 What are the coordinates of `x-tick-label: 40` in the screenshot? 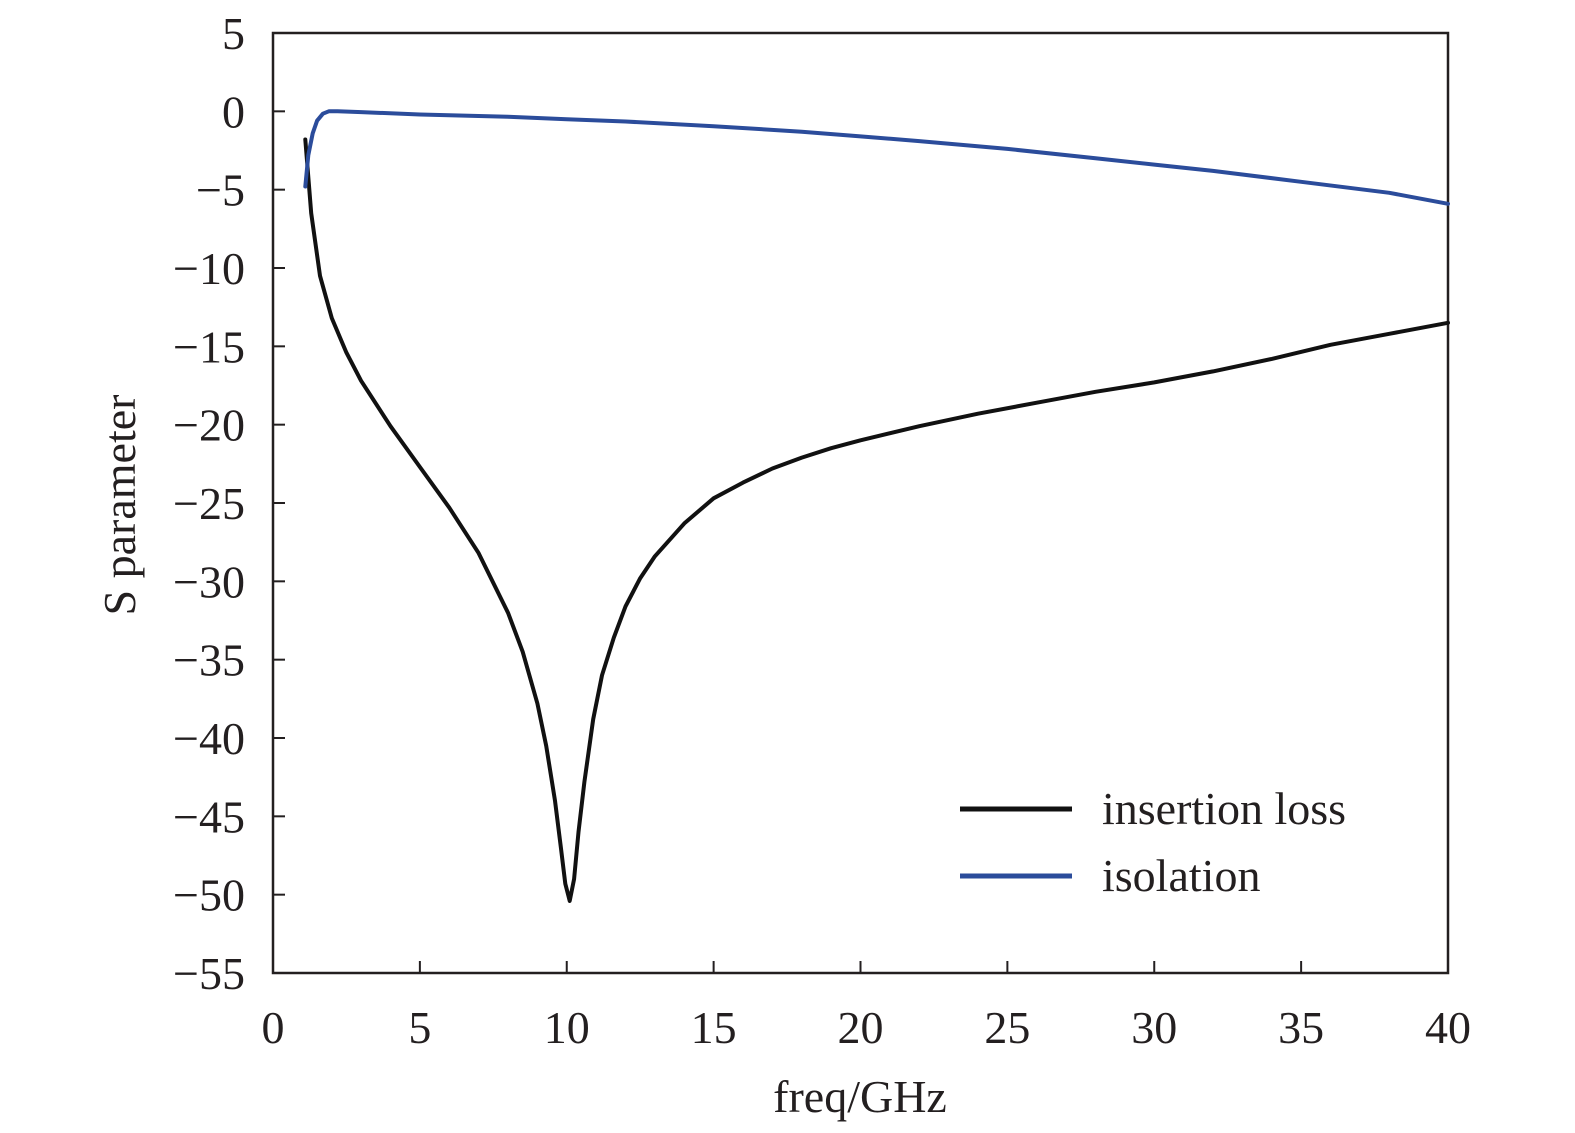 It's located at (1448, 1027).